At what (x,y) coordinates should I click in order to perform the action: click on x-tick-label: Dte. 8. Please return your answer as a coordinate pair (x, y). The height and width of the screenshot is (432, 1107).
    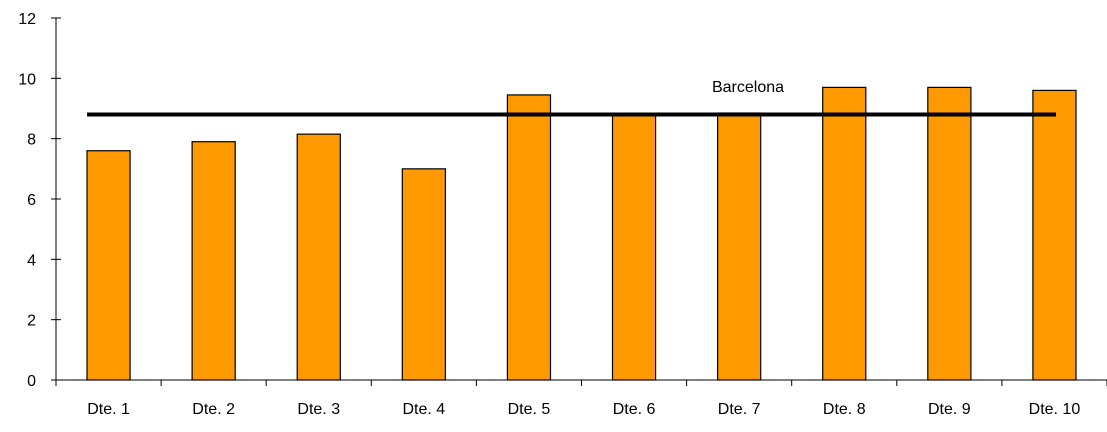
    Looking at the image, I should click on (844, 409).